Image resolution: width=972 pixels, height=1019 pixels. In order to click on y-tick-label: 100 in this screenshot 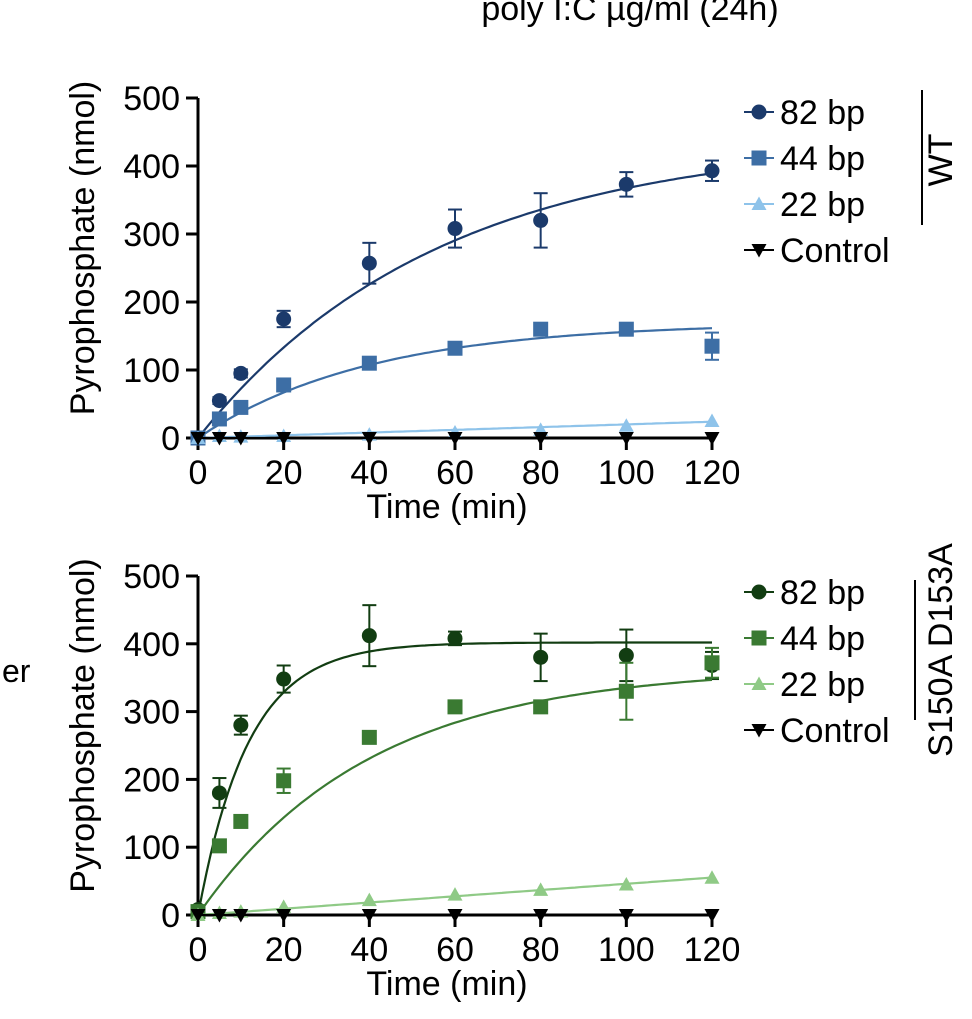, I will do `click(151, 371)`.